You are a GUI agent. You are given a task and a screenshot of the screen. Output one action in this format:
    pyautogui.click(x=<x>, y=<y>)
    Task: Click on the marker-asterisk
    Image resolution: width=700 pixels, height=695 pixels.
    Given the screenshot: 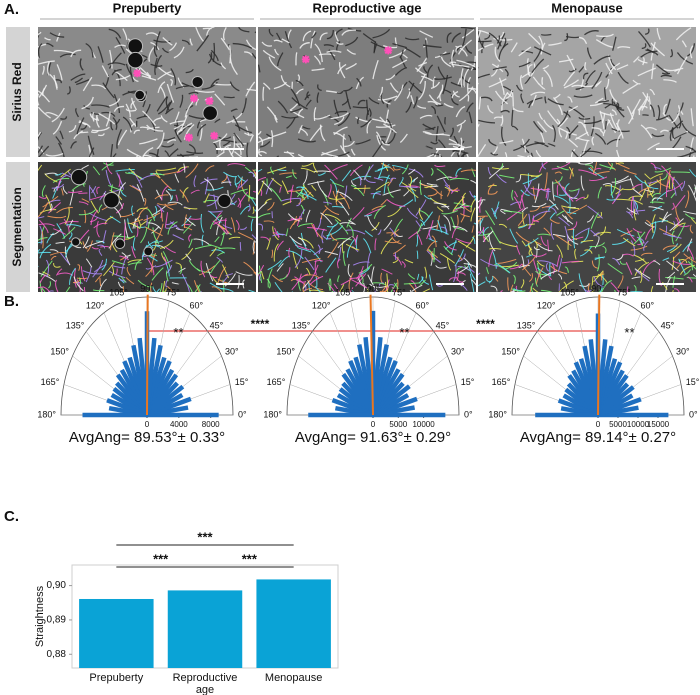 What is the action you would take?
    pyautogui.click(x=305, y=59)
    